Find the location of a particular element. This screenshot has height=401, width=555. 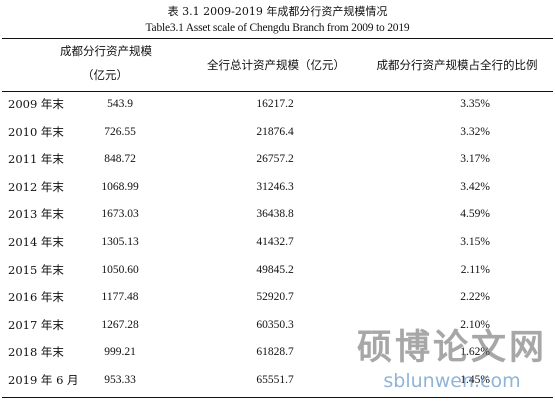

table-row: 2012 年末 1068.99 31246.3 3.42% is located at coordinates (277, 188).